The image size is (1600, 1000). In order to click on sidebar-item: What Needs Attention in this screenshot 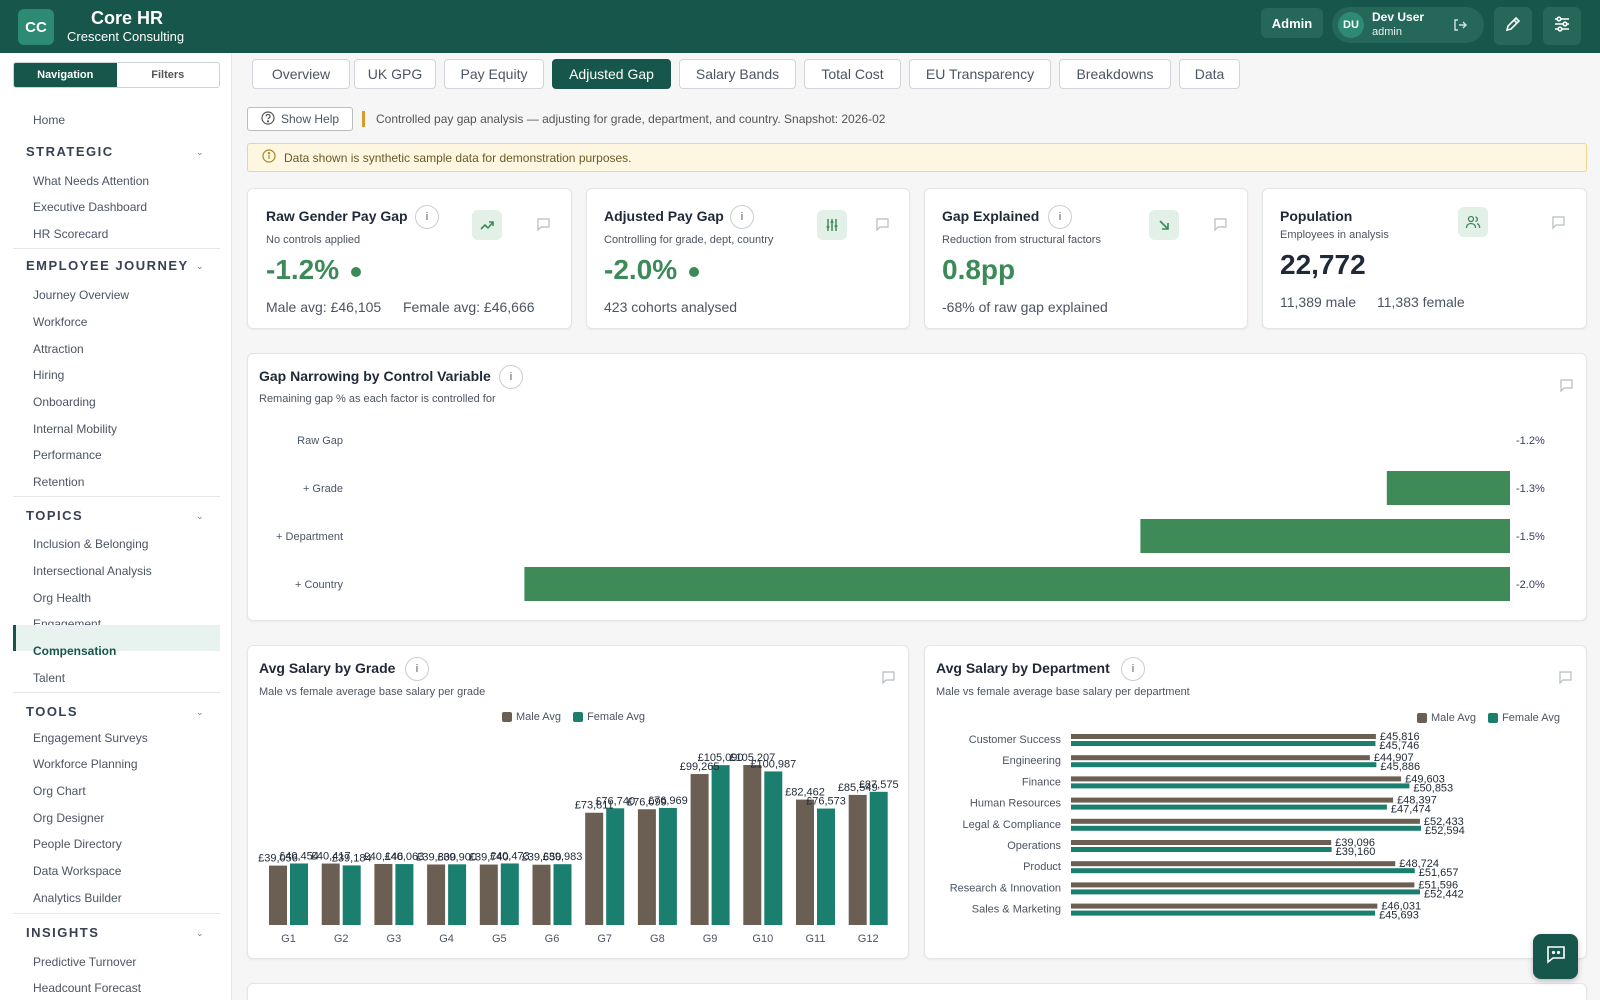, I will do `click(91, 181)`.